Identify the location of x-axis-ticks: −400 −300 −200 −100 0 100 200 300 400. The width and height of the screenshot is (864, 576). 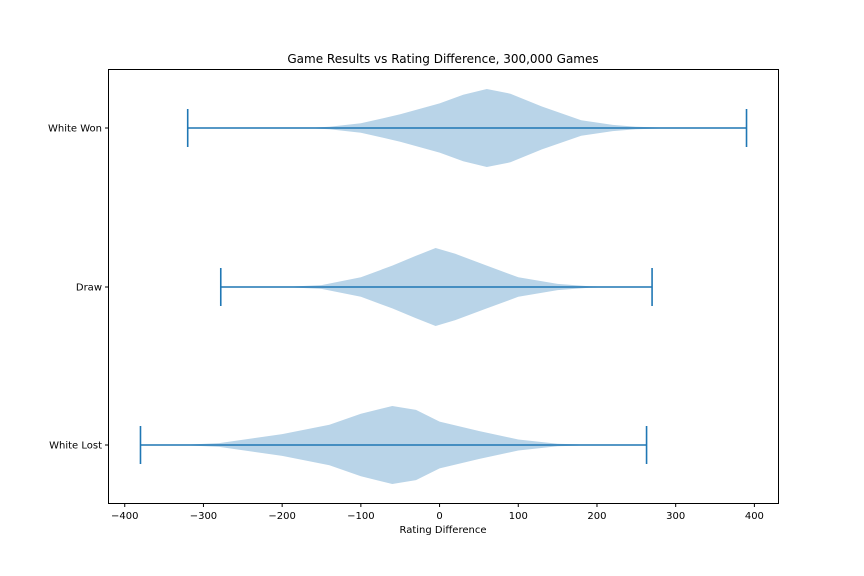
(437, 512).